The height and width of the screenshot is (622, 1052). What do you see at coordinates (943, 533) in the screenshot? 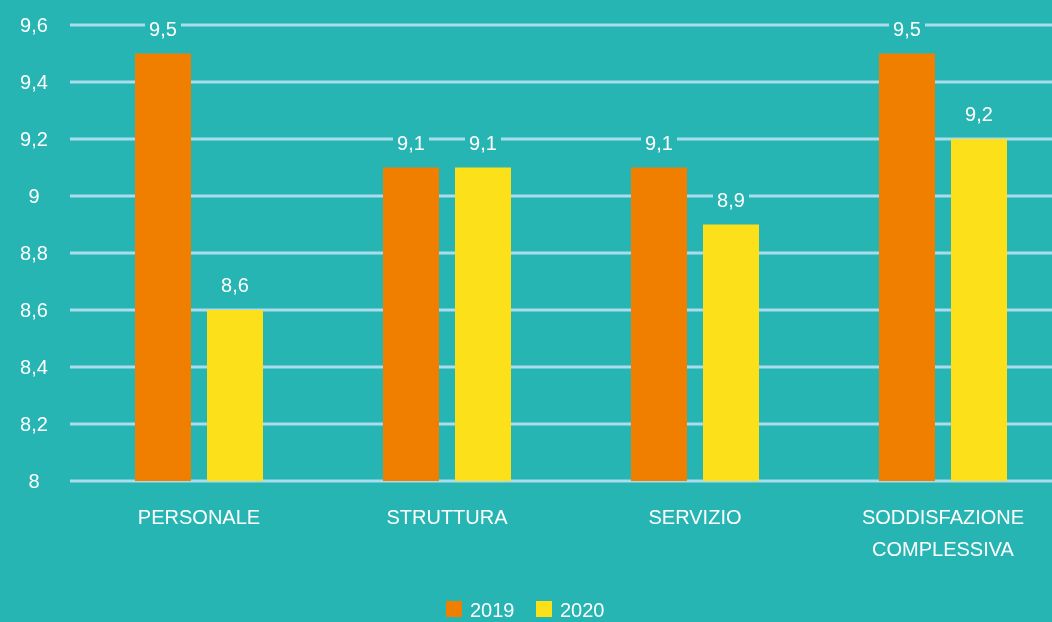
I see `x-tick-label: SODDISFAZIONE COMPLESSIVA` at bounding box center [943, 533].